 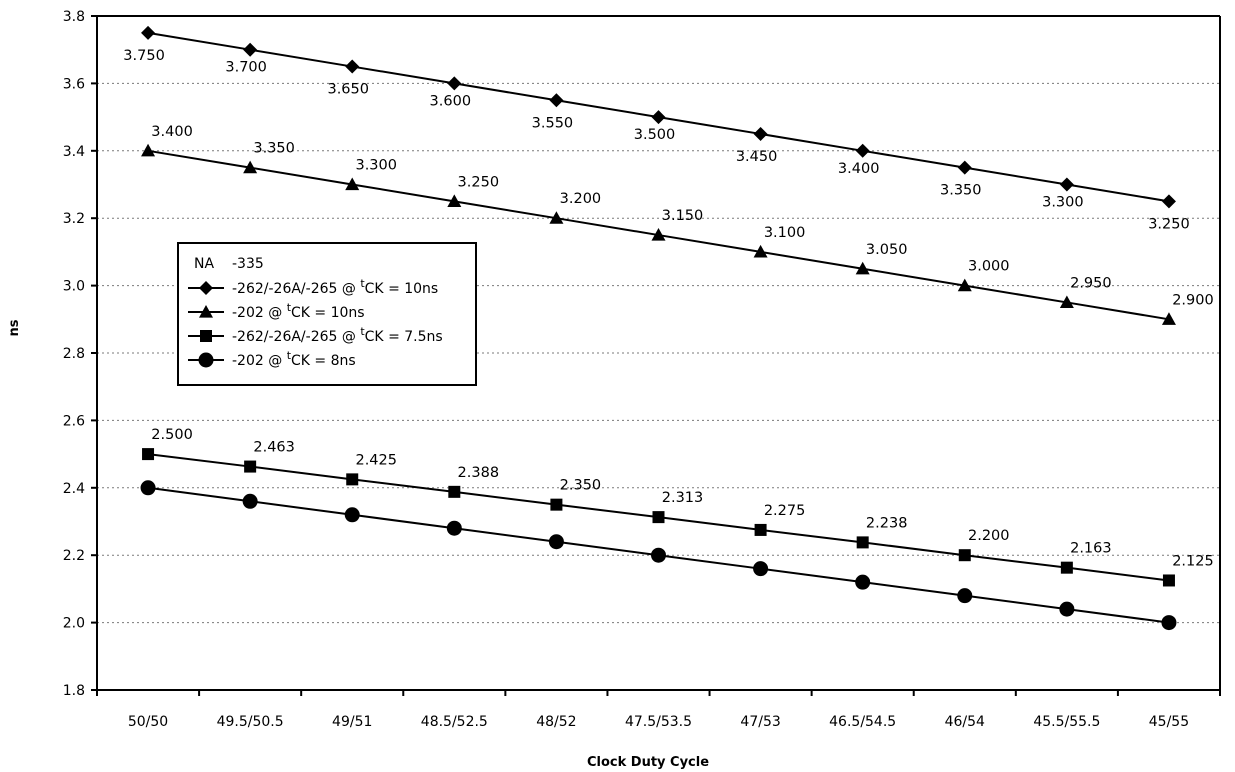 What do you see at coordinates (74, 421) in the screenshot?
I see `y-tick-label: 2.6` at bounding box center [74, 421].